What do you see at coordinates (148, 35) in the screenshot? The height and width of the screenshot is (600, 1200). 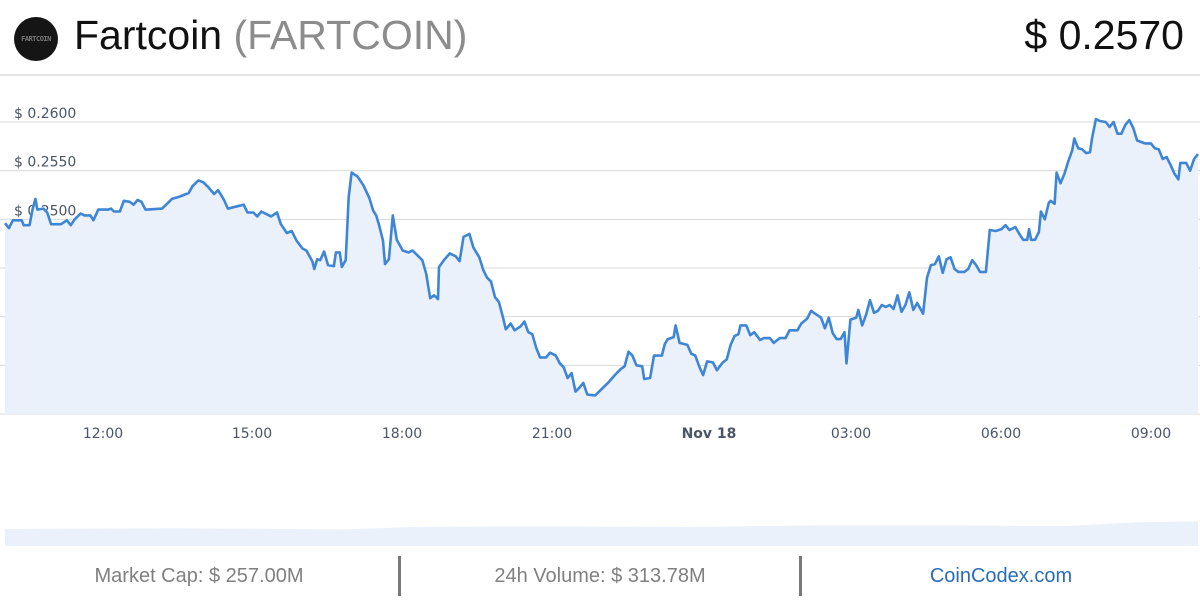 I see `coin-name: Fartcoin` at bounding box center [148, 35].